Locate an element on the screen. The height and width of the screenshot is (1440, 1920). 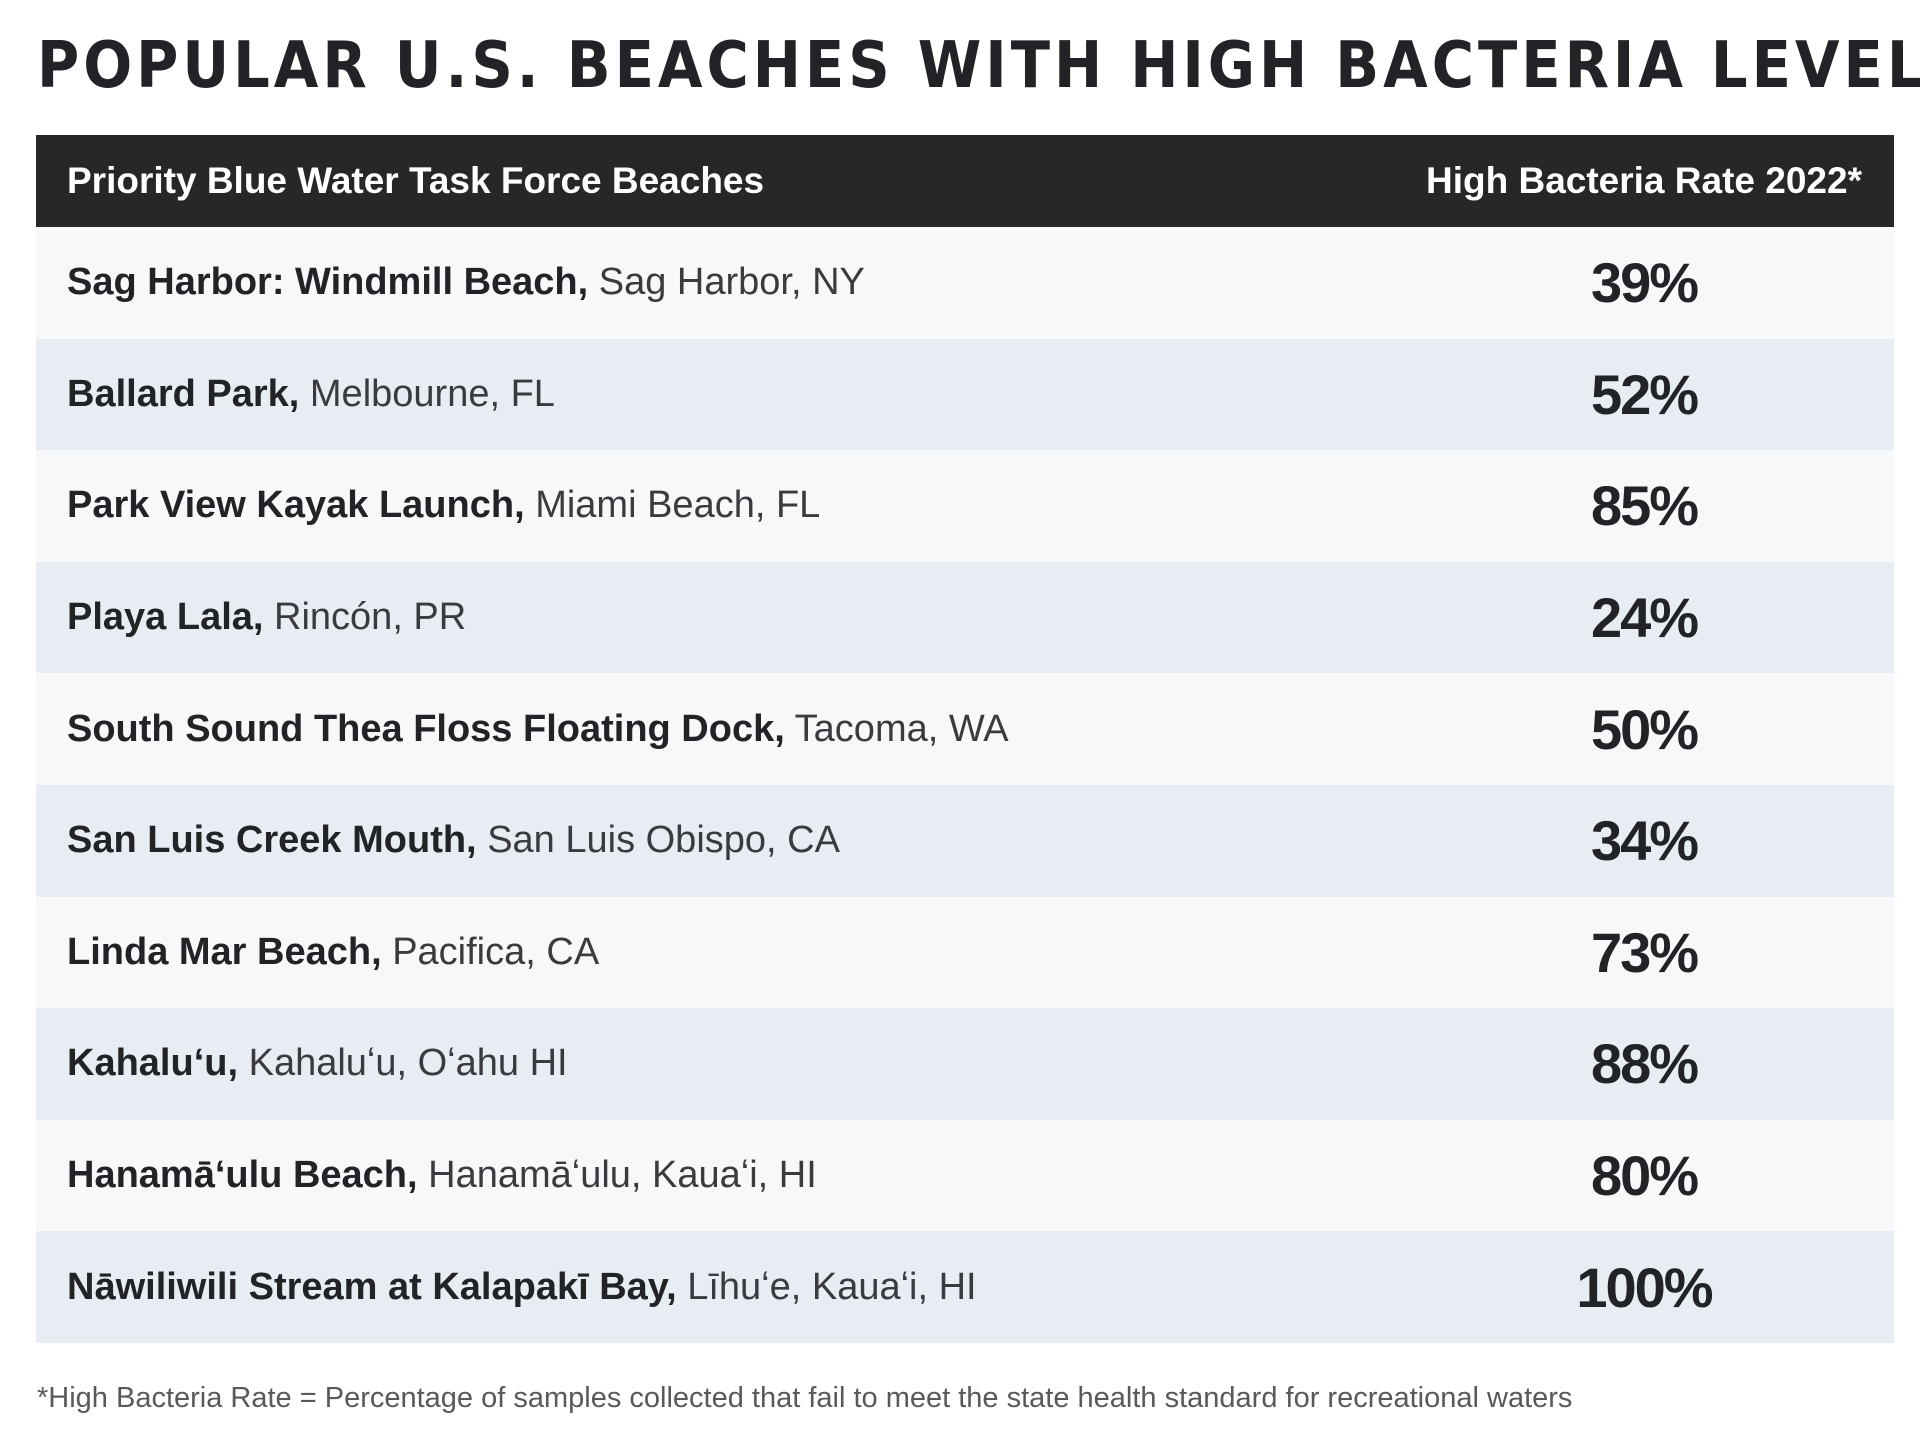
beach-location: San Luis Obispo, CA is located at coordinates (663, 840).